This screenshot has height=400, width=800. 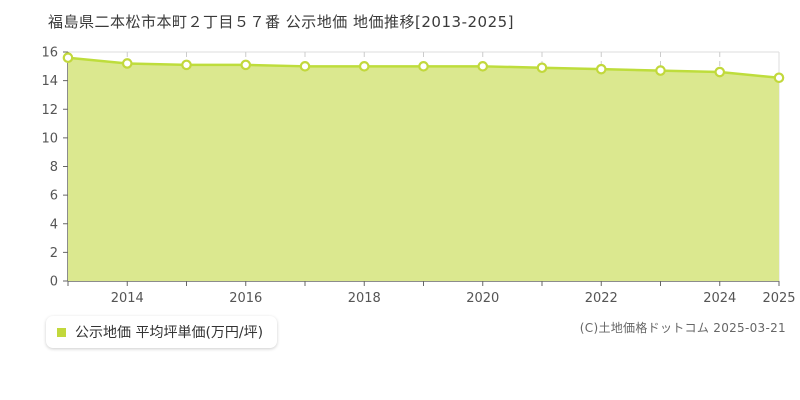 What do you see at coordinates (49, 138) in the screenshot?
I see `svg-text: 10` at bounding box center [49, 138].